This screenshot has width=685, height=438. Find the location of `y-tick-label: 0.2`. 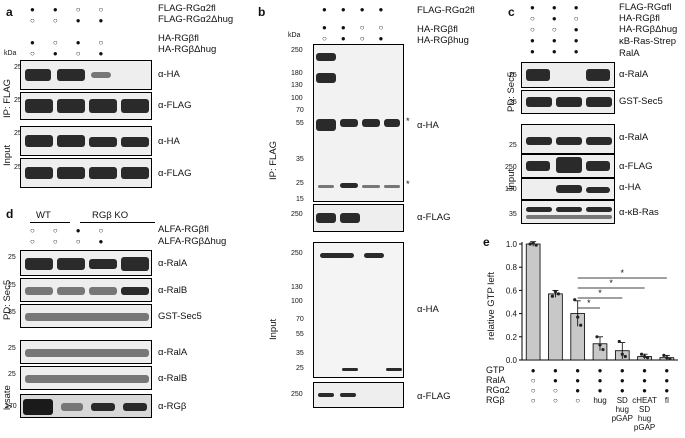

y-tick-label: 0.2 is located at coordinates (512, 337).